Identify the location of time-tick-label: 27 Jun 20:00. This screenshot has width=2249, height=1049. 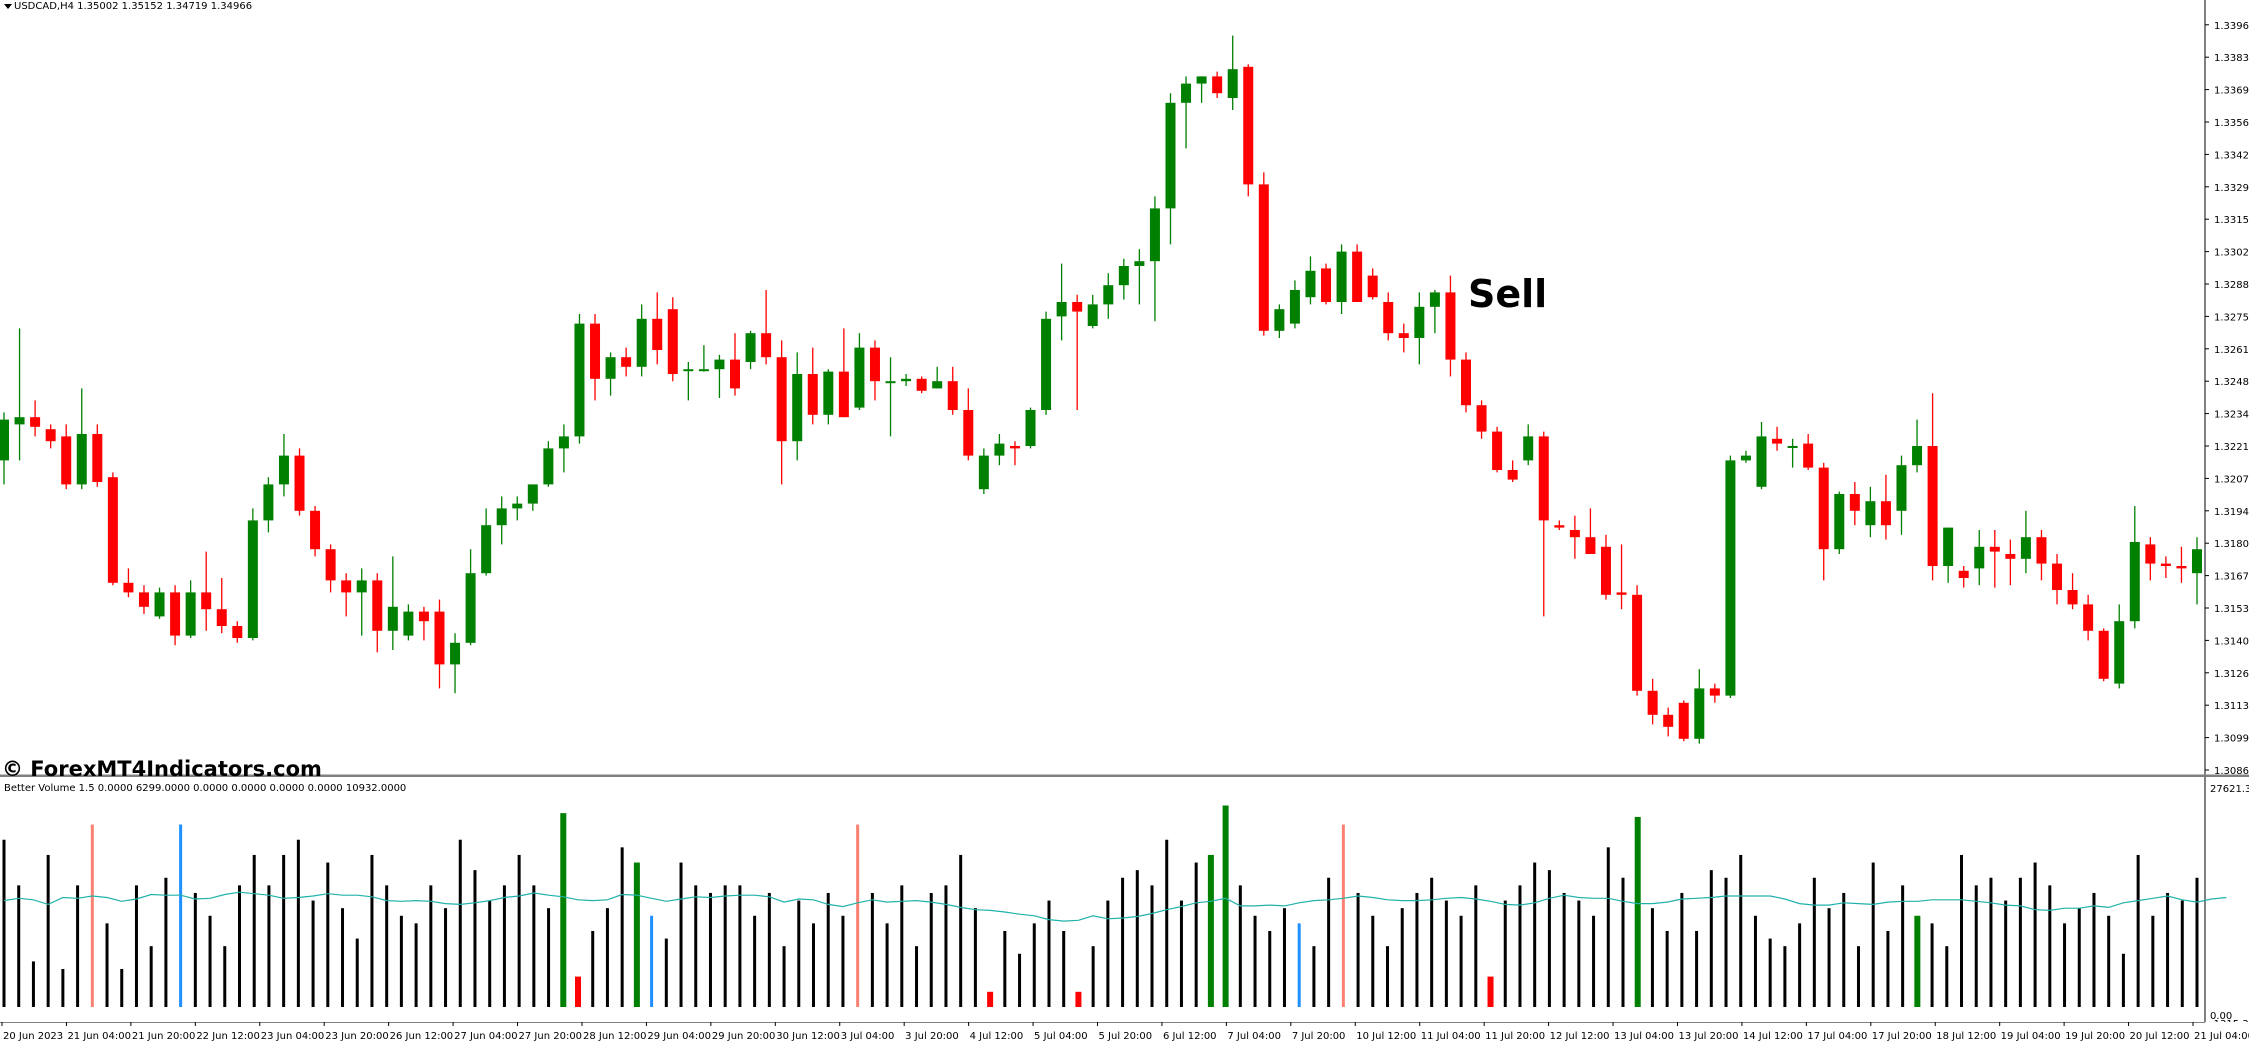
(551, 1036).